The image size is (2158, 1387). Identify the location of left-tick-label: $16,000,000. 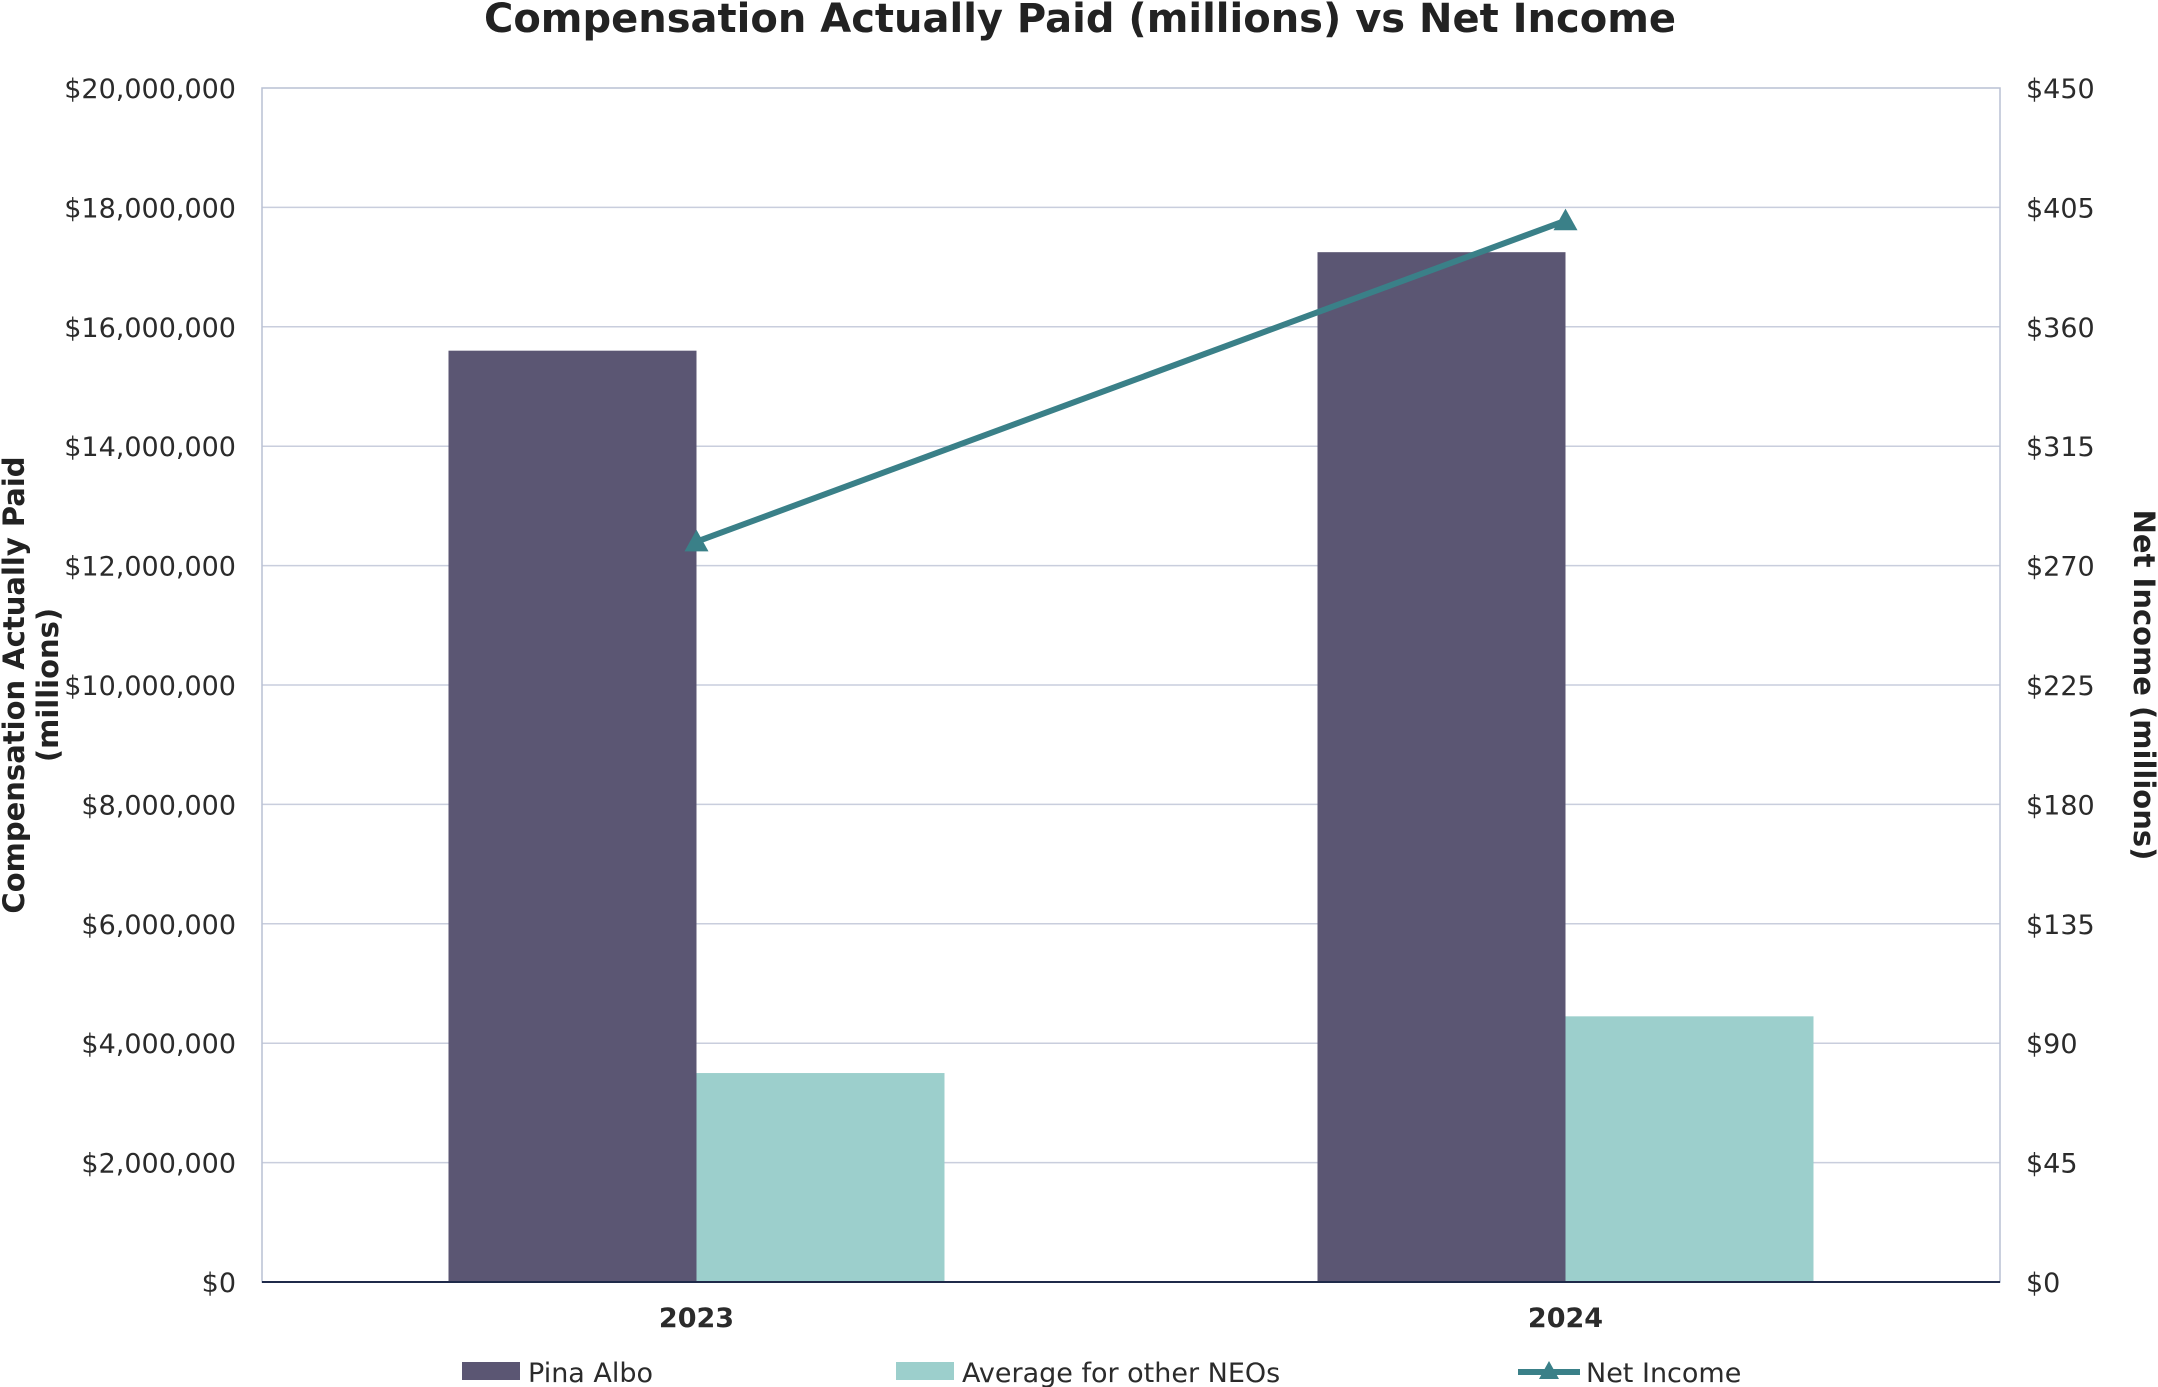
(150, 328).